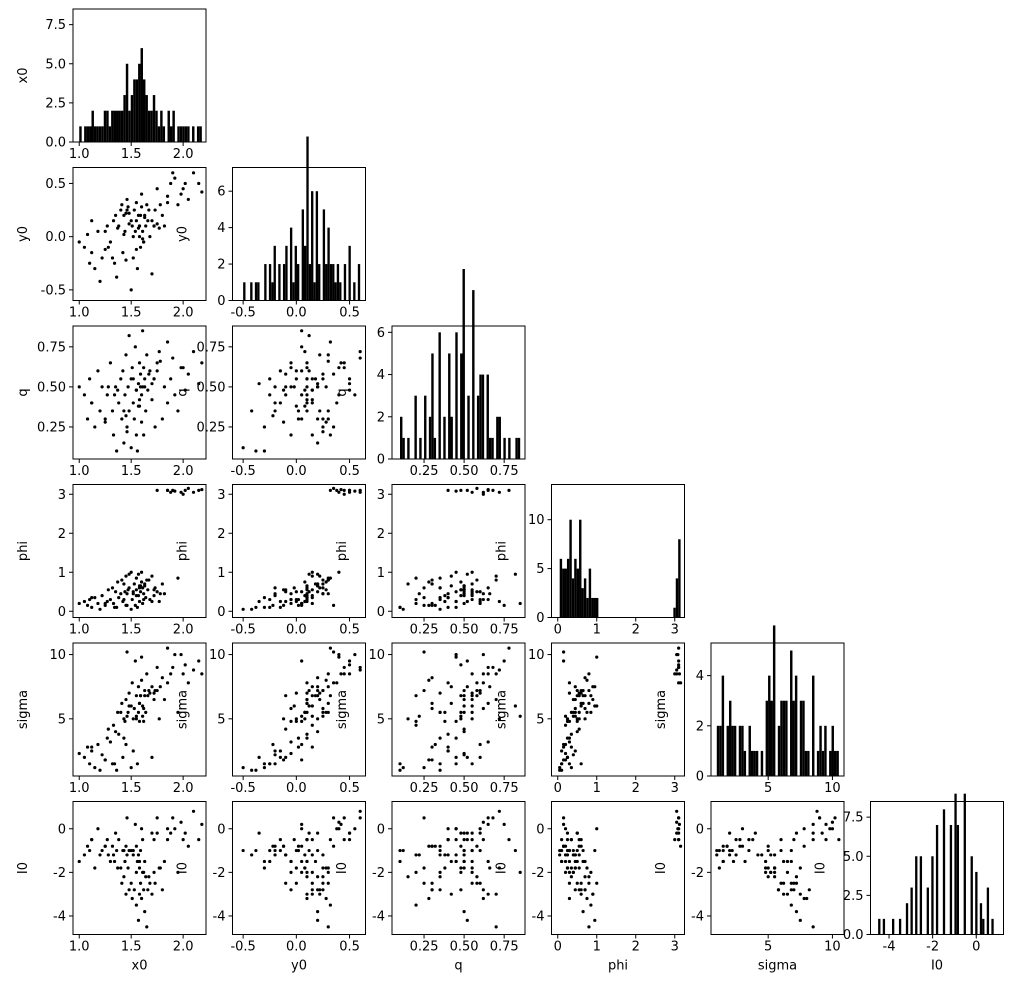 The image size is (1013, 987). Describe the element at coordinates (636, 947) in the screenshot. I see `x-tick-label: 2` at that location.